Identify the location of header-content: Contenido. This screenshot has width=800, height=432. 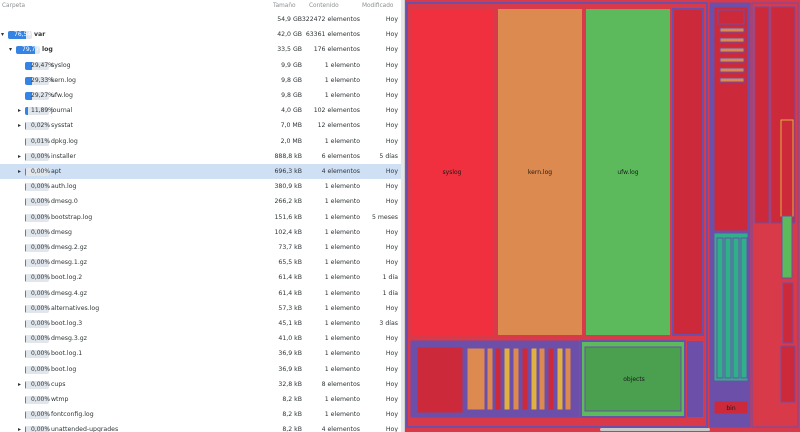
(324, 6).